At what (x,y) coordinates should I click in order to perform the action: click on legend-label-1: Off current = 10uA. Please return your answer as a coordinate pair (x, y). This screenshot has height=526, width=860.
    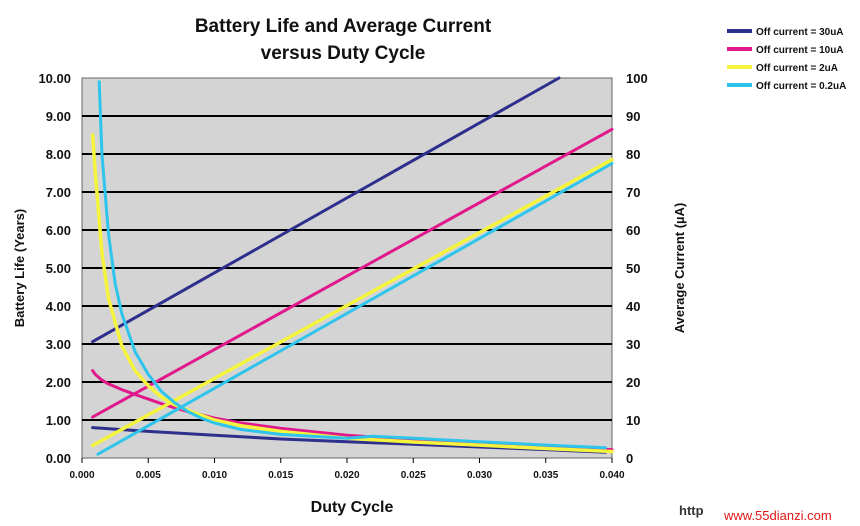
    Looking at the image, I should click on (800, 50).